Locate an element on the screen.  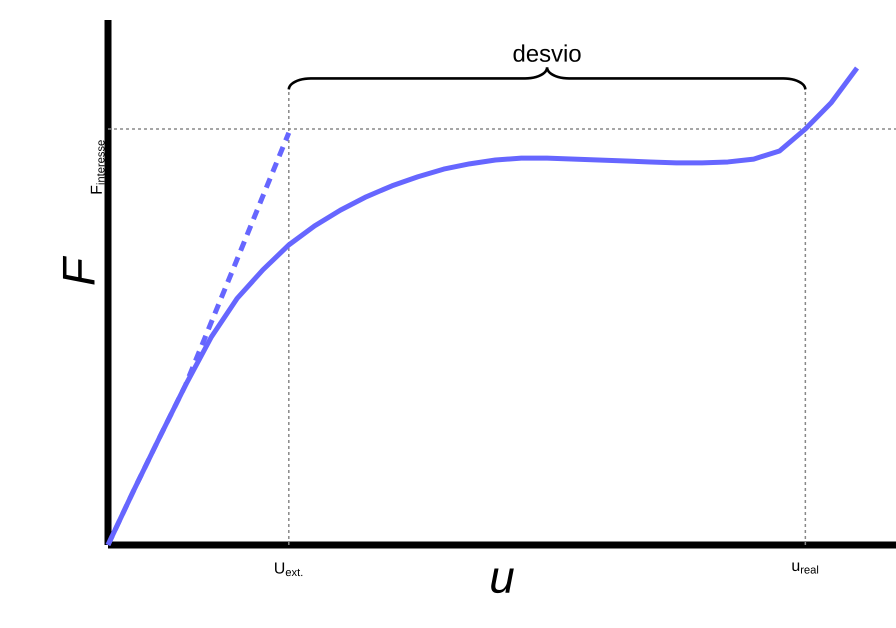
x-axis-title: u is located at coordinates (502, 581).